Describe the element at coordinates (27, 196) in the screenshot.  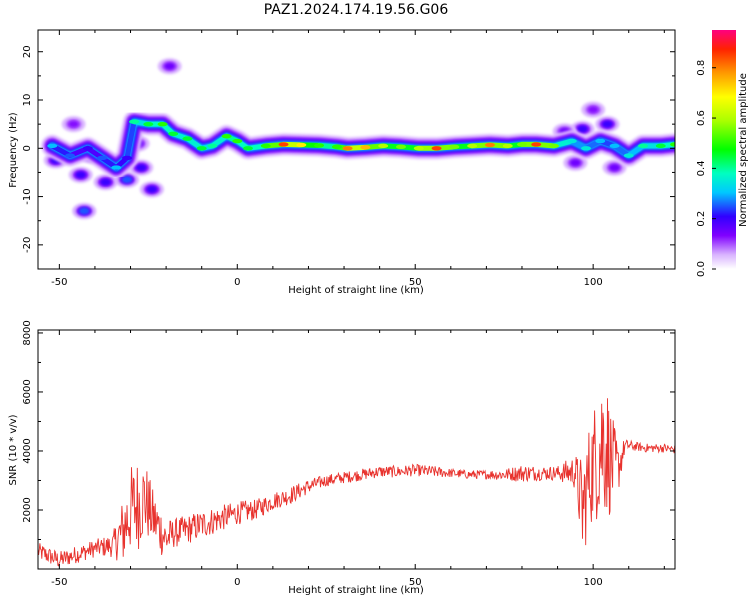
I see `spectrogram-ytick-label: -10` at that location.